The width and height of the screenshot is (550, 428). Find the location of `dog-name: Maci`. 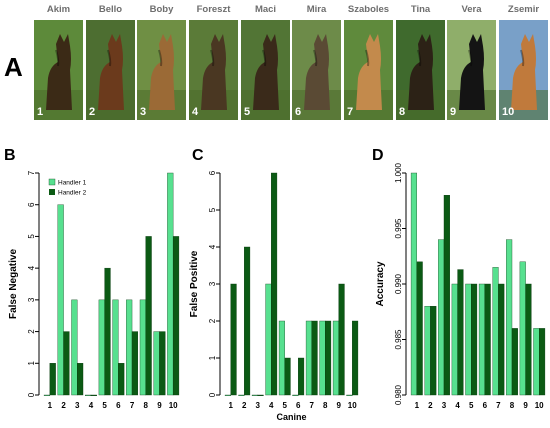

dog-name: Maci is located at coordinates (265, 9).